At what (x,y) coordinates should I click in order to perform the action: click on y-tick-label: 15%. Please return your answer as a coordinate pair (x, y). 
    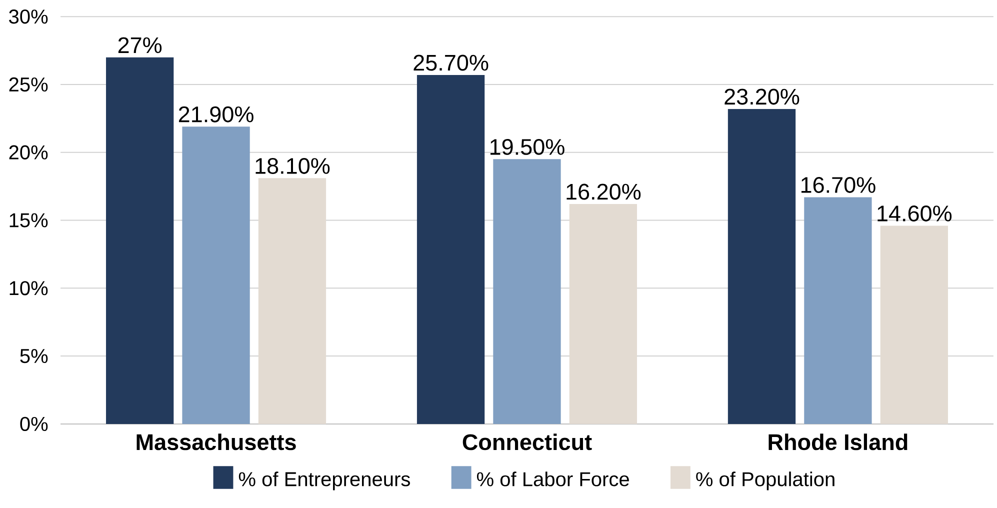
    Looking at the image, I should click on (29, 220).